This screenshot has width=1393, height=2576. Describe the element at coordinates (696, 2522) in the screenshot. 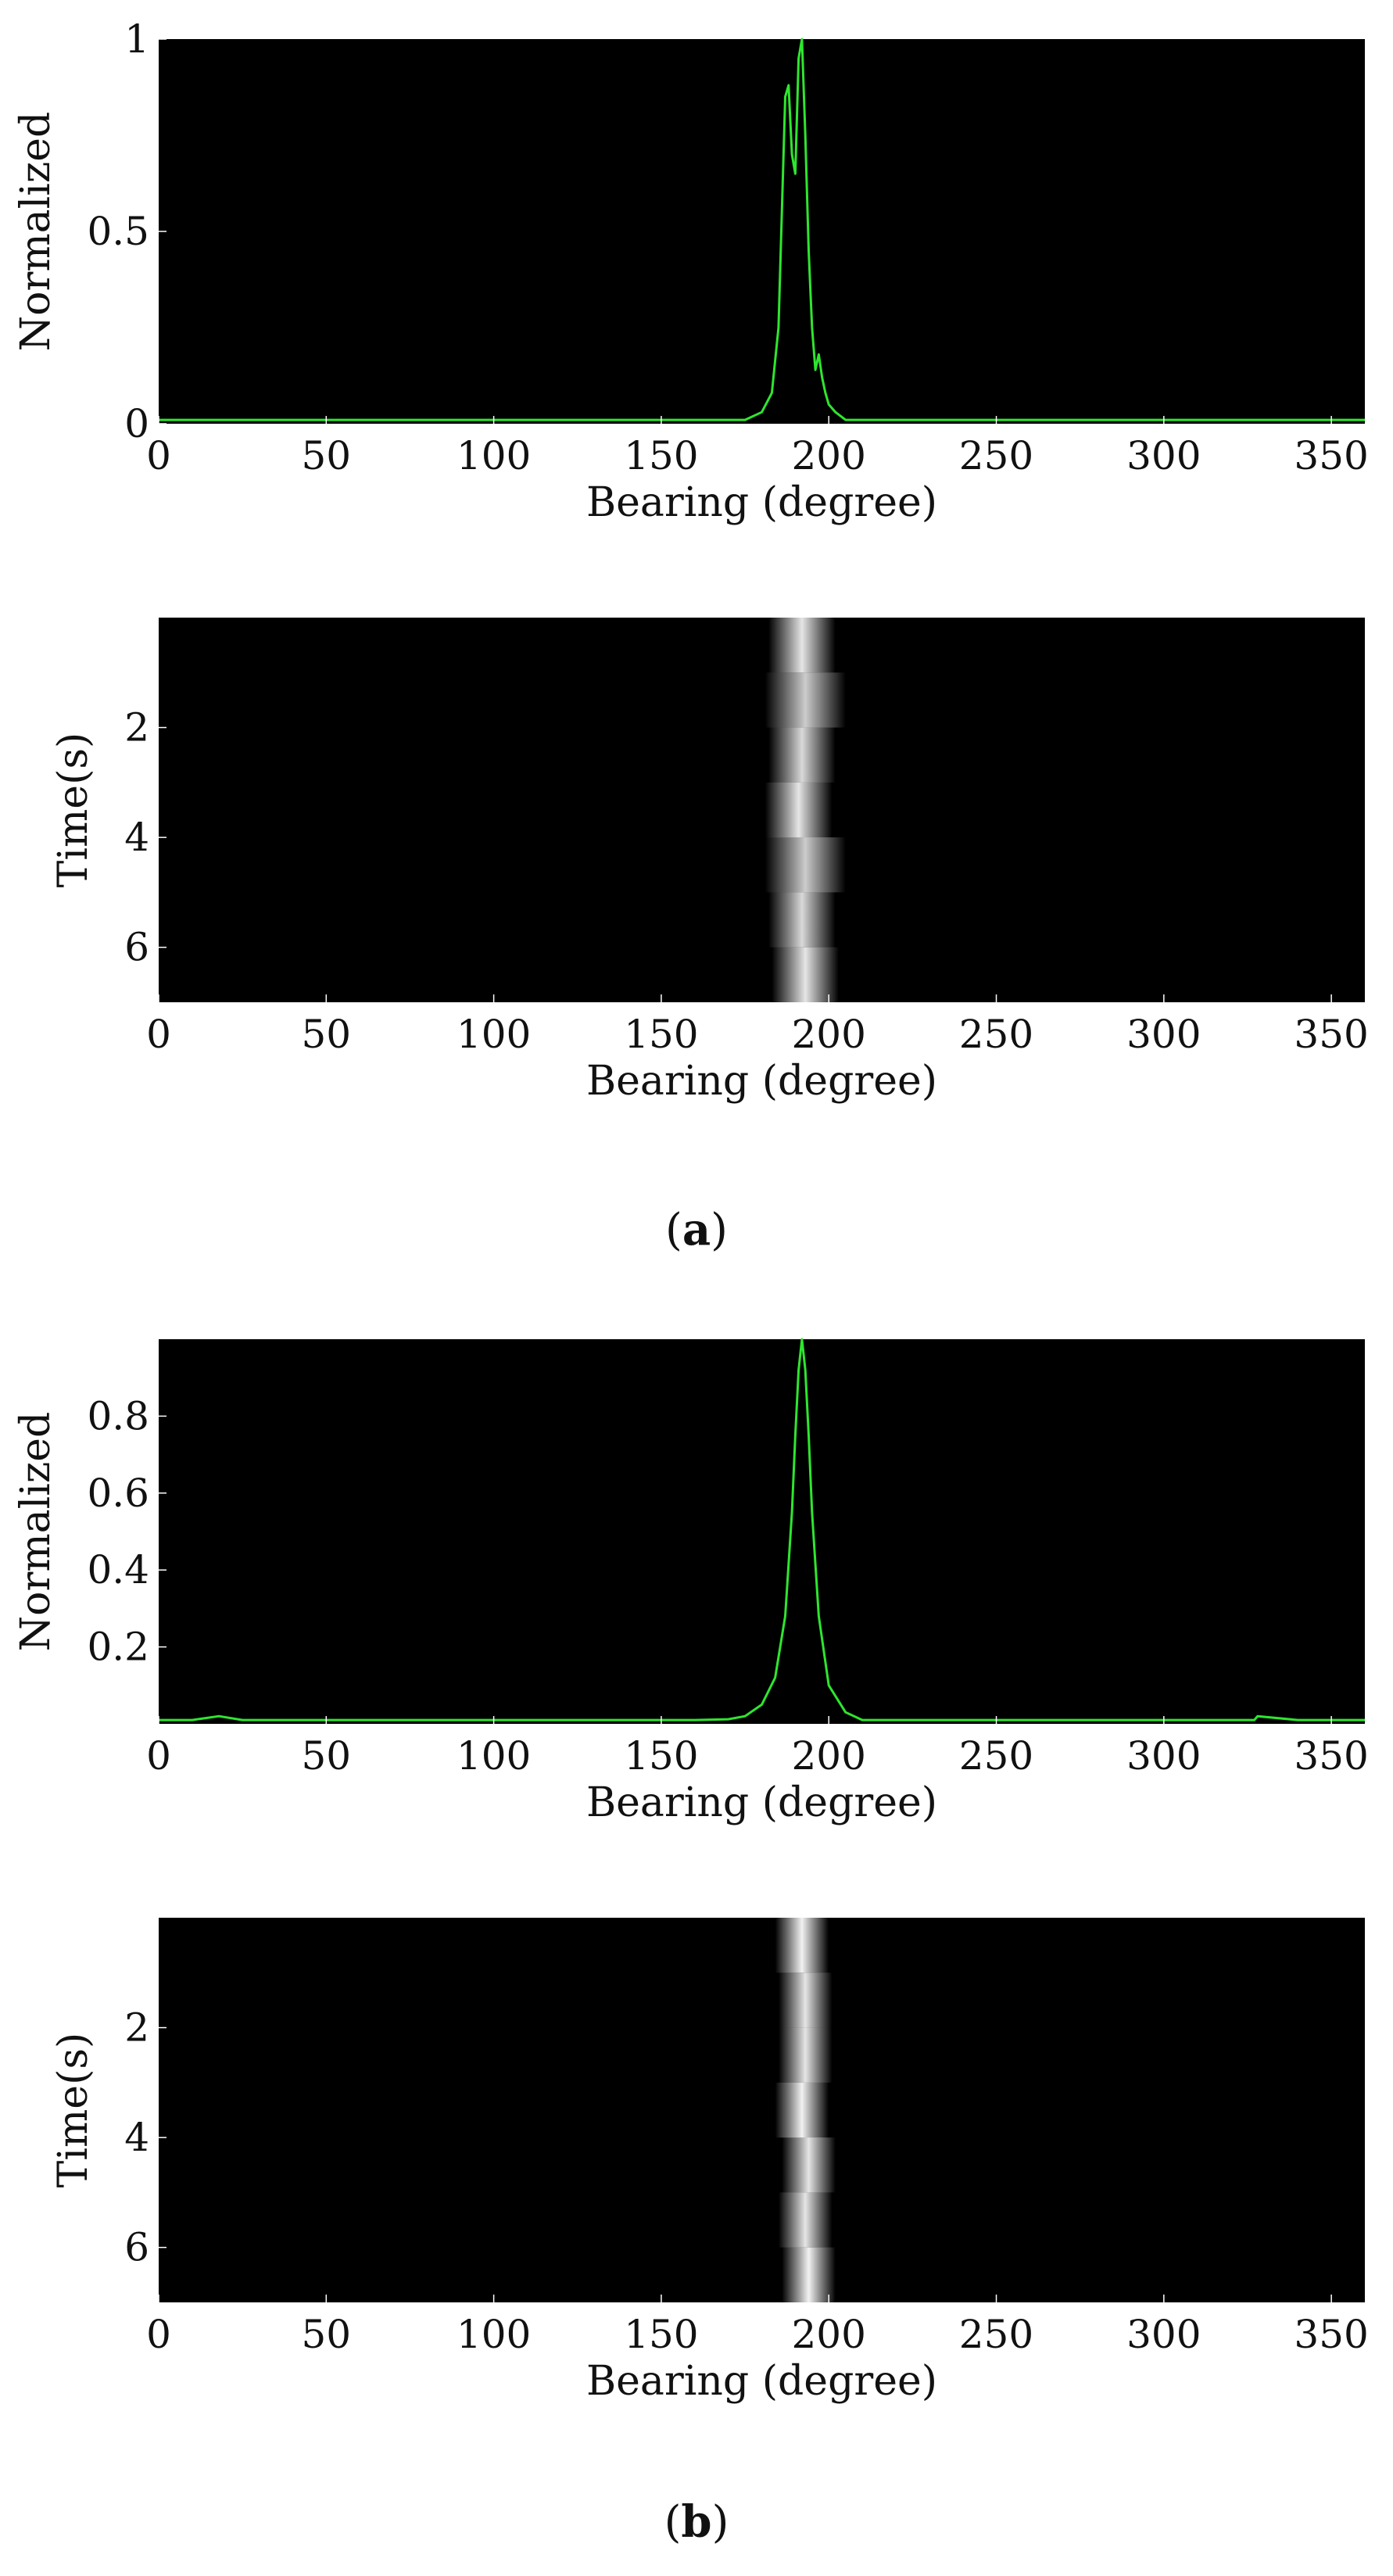

I see `caption-b: (b)` at that location.